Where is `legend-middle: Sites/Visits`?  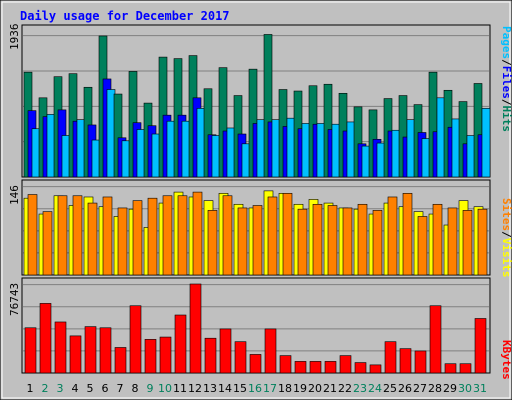
legend-middle: Sites/Visits is located at coordinates (506, 238).